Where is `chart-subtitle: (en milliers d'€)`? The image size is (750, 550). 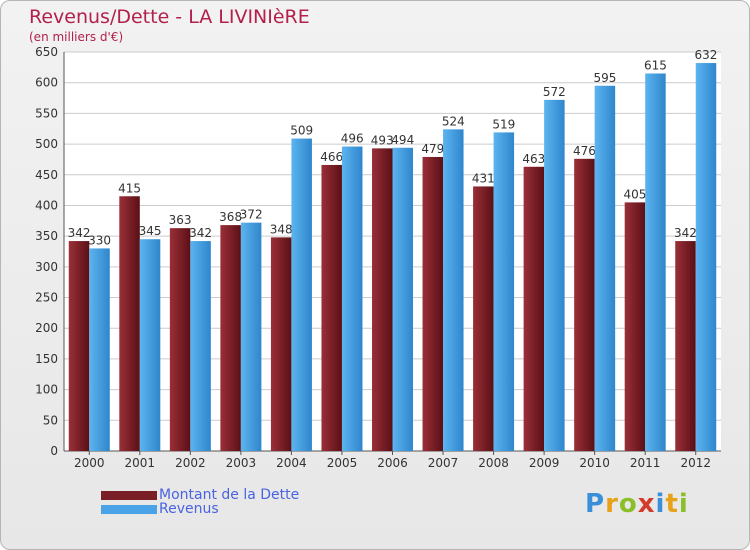 chart-subtitle: (en milliers d'€) is located at coordinates (76, 37).